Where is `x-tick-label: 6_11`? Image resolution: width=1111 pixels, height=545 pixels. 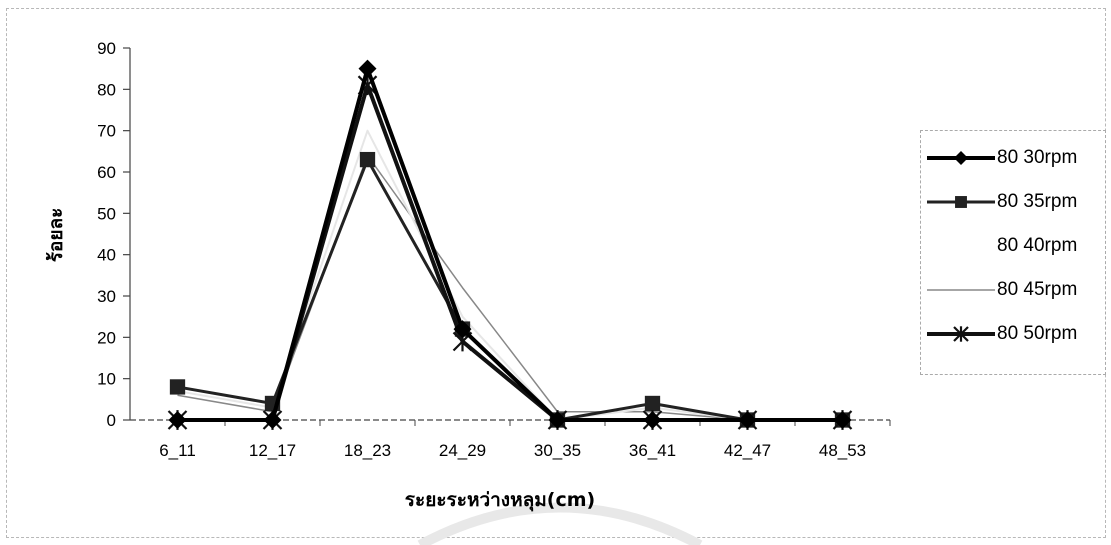 x-tick-label: 6_11 is located at coordinates (177, 450).